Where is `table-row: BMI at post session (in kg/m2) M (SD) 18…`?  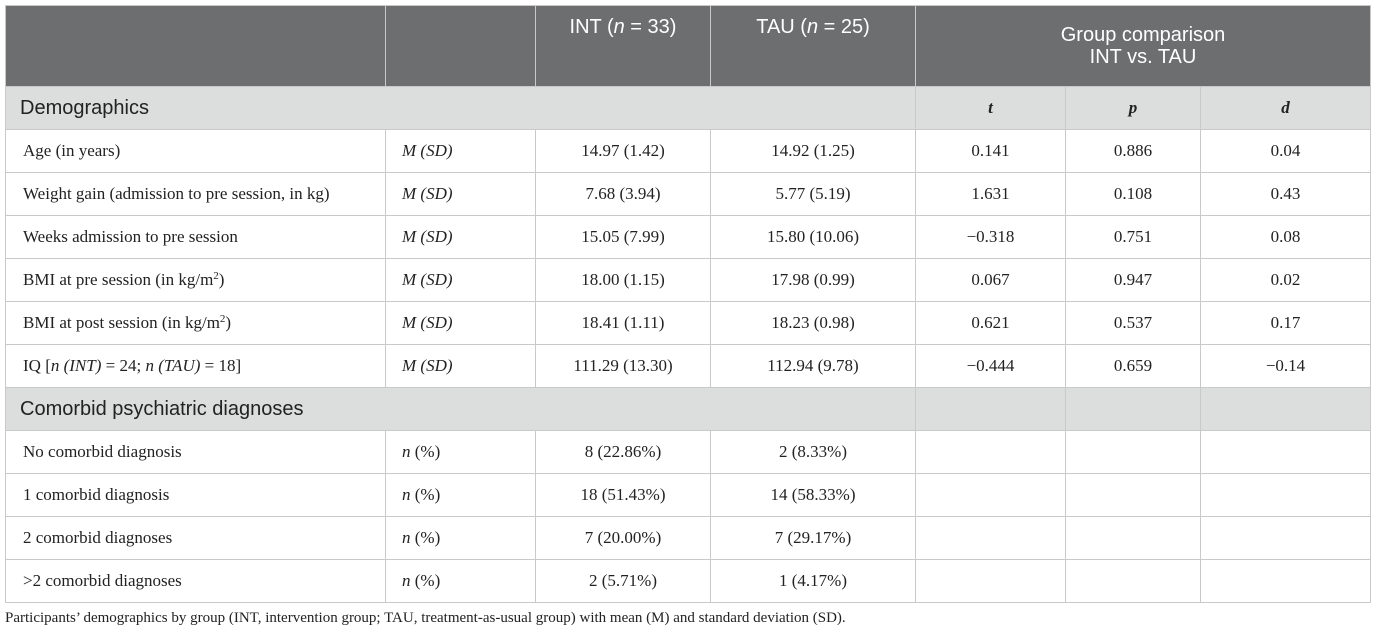 table-row: BMI at post session (in kg/m2) M (SD) 18… is located at coordinates (688, 323).